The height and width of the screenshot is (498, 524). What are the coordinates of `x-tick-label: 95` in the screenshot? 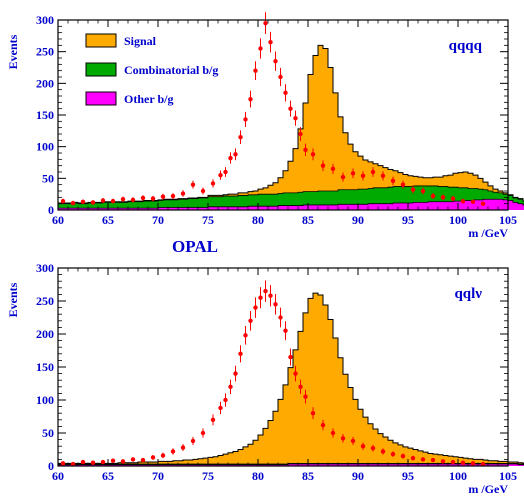 It's located at (408, 476).